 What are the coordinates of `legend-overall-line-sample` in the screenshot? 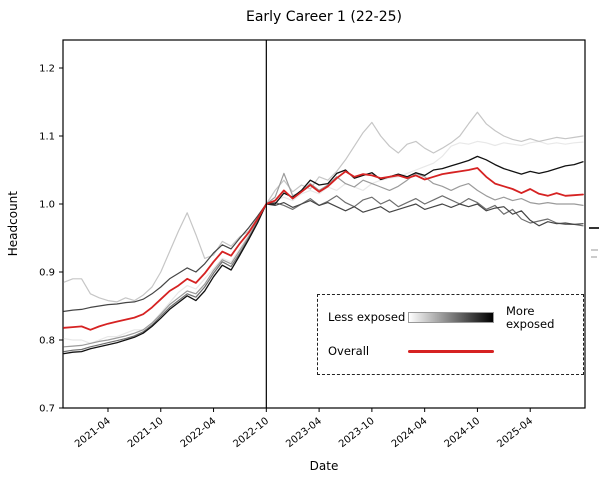 It's located at (451, 351).